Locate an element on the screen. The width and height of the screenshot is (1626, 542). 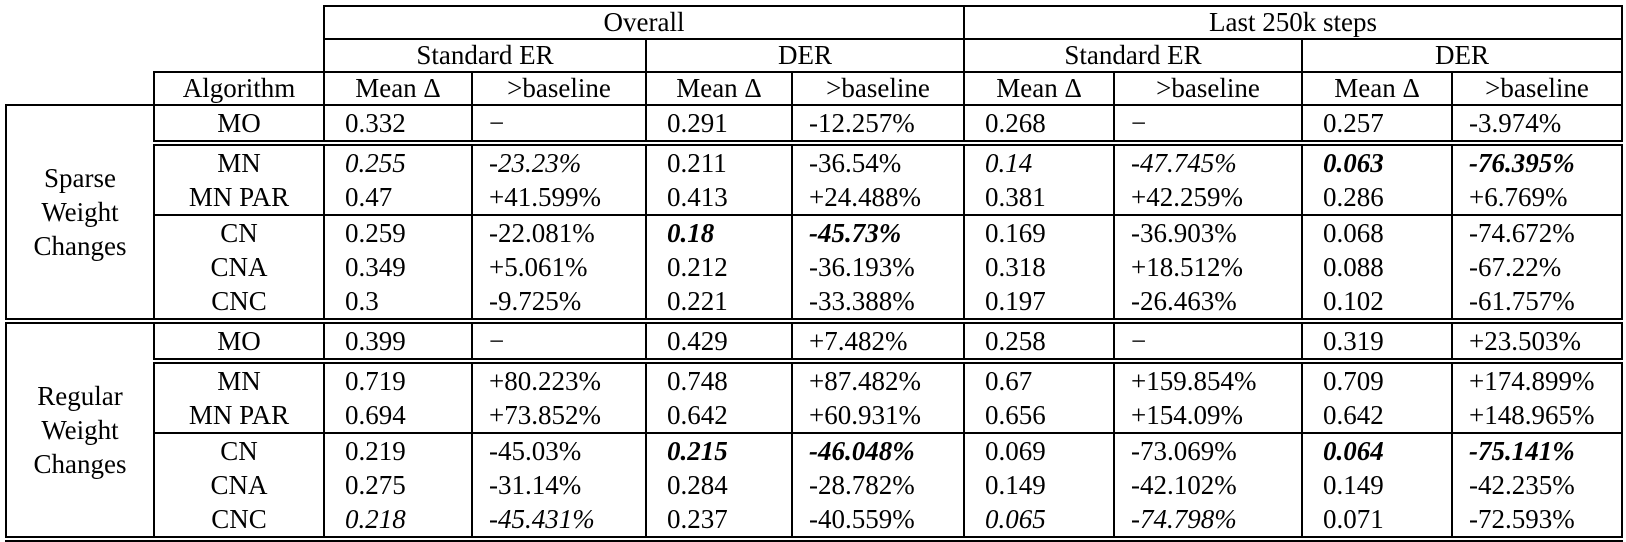
baseline-cell: +23.503% is located at coordinates (1537, 342).